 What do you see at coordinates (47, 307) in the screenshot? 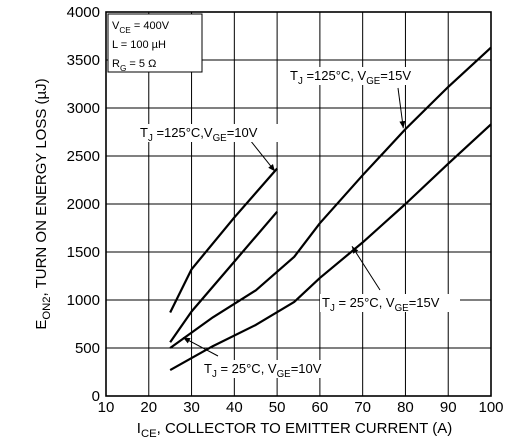
I see `y-label-sub: ON2` at bounding box center [47, 307].